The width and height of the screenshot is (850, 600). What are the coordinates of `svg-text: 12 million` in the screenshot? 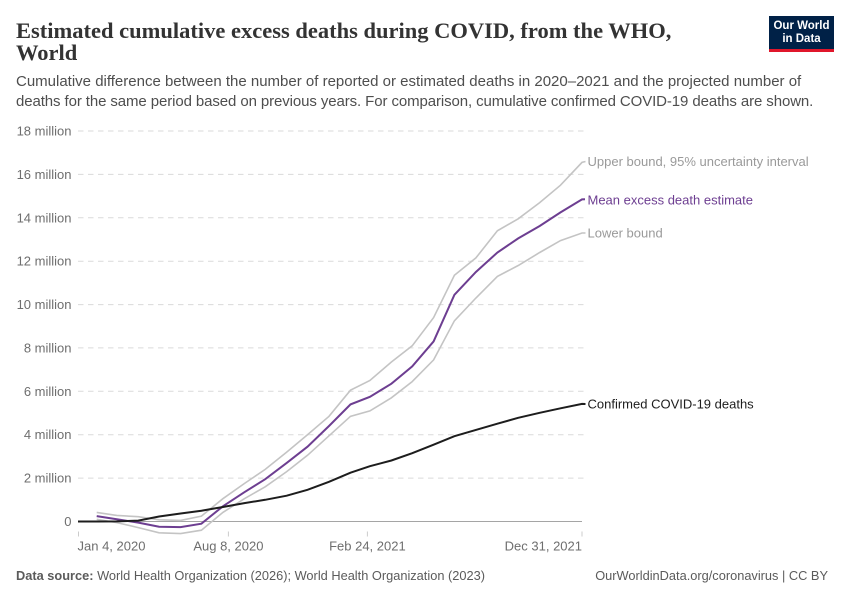 It's located at (44, 261).